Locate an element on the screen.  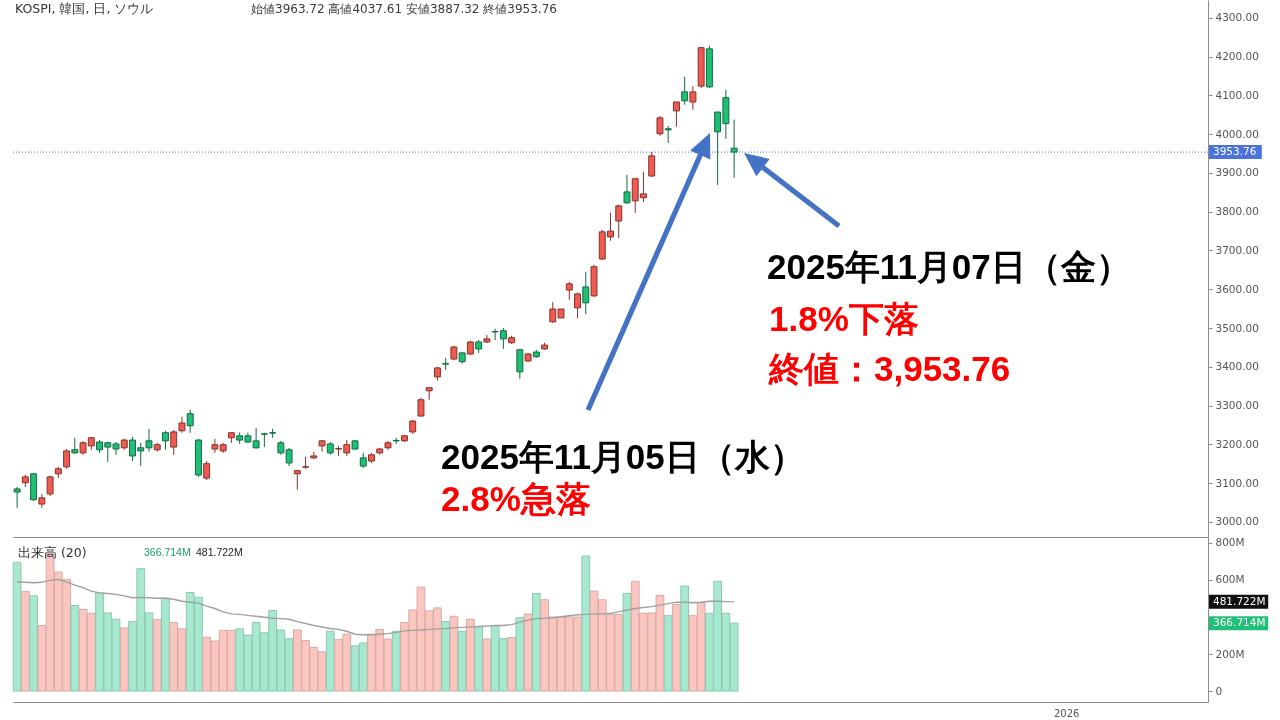
y-tick-label: 600M is located at coordinates (1230, 579).